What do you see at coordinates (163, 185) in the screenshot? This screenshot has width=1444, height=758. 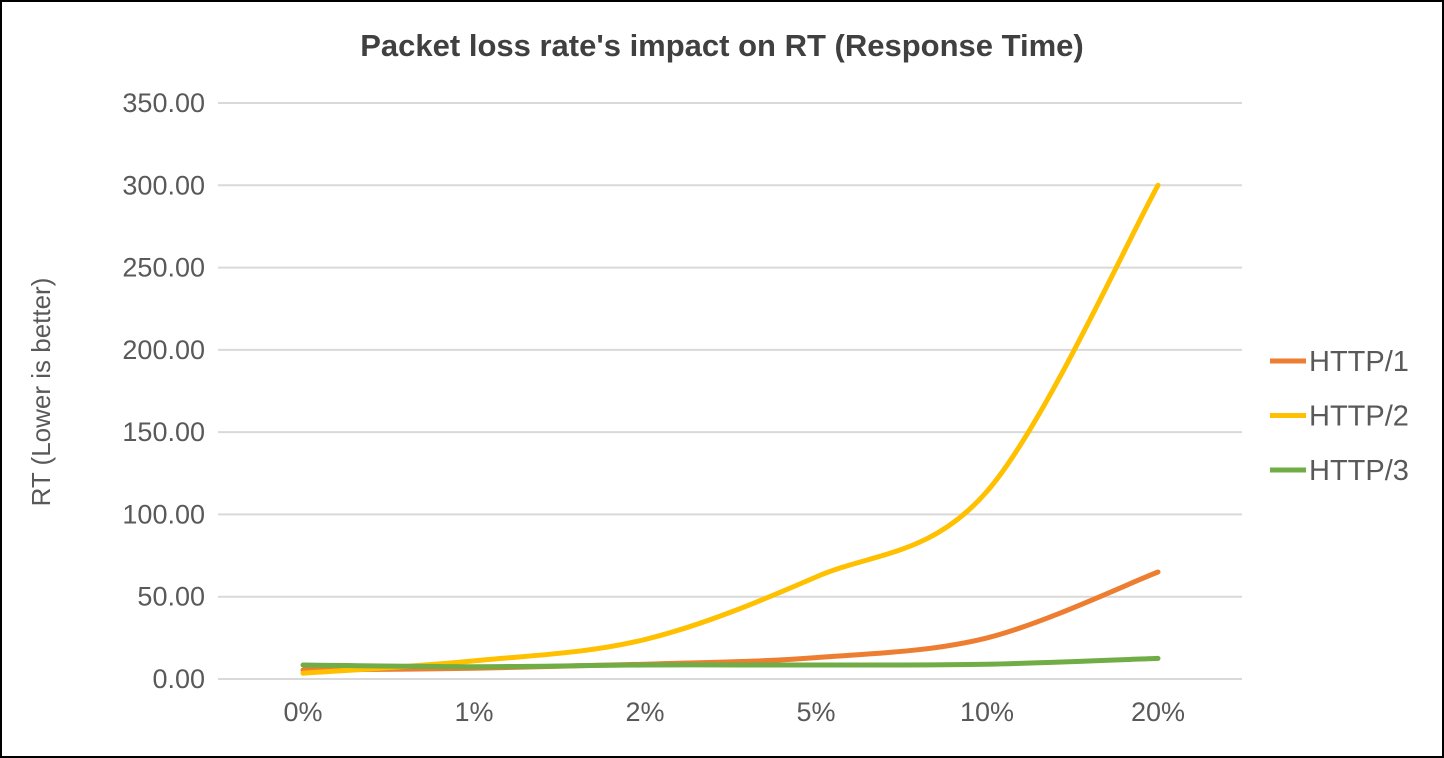 I see `y-tick-label: 300.00` at bounding box center [163, 185].